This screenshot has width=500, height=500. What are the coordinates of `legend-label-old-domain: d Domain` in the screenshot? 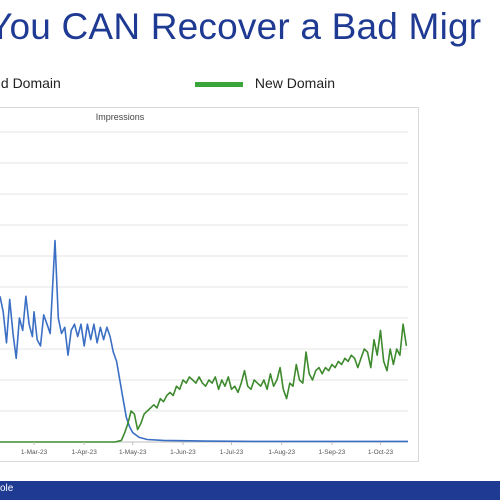 It's located at (30, 83).